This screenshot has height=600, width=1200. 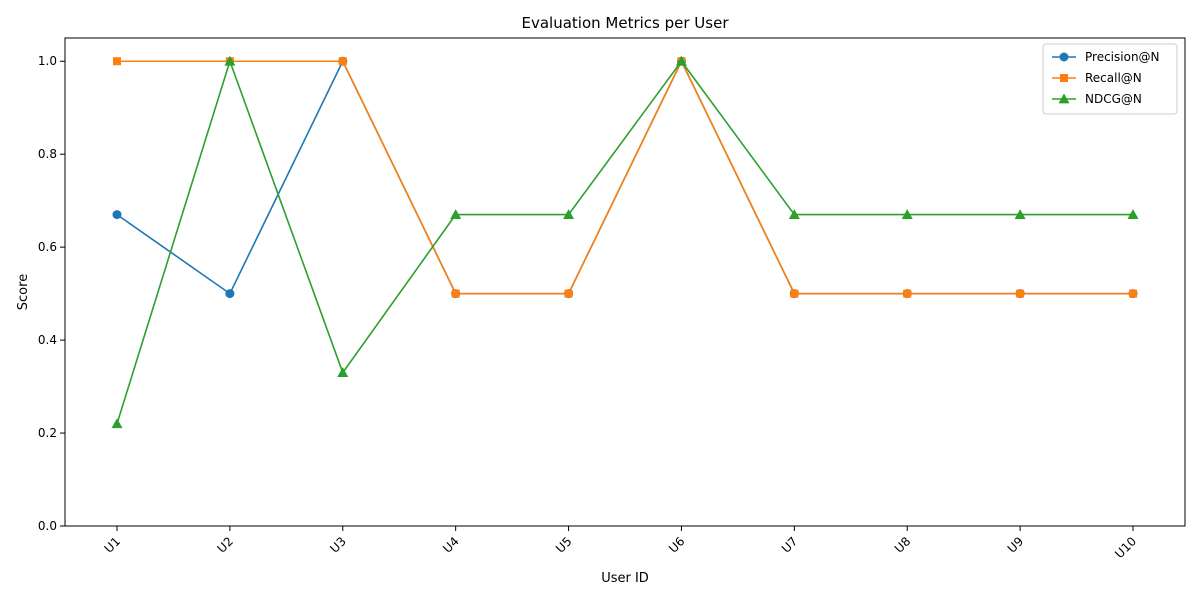 I want to click on x-tick-label: U5, so click(x=564, y=545).